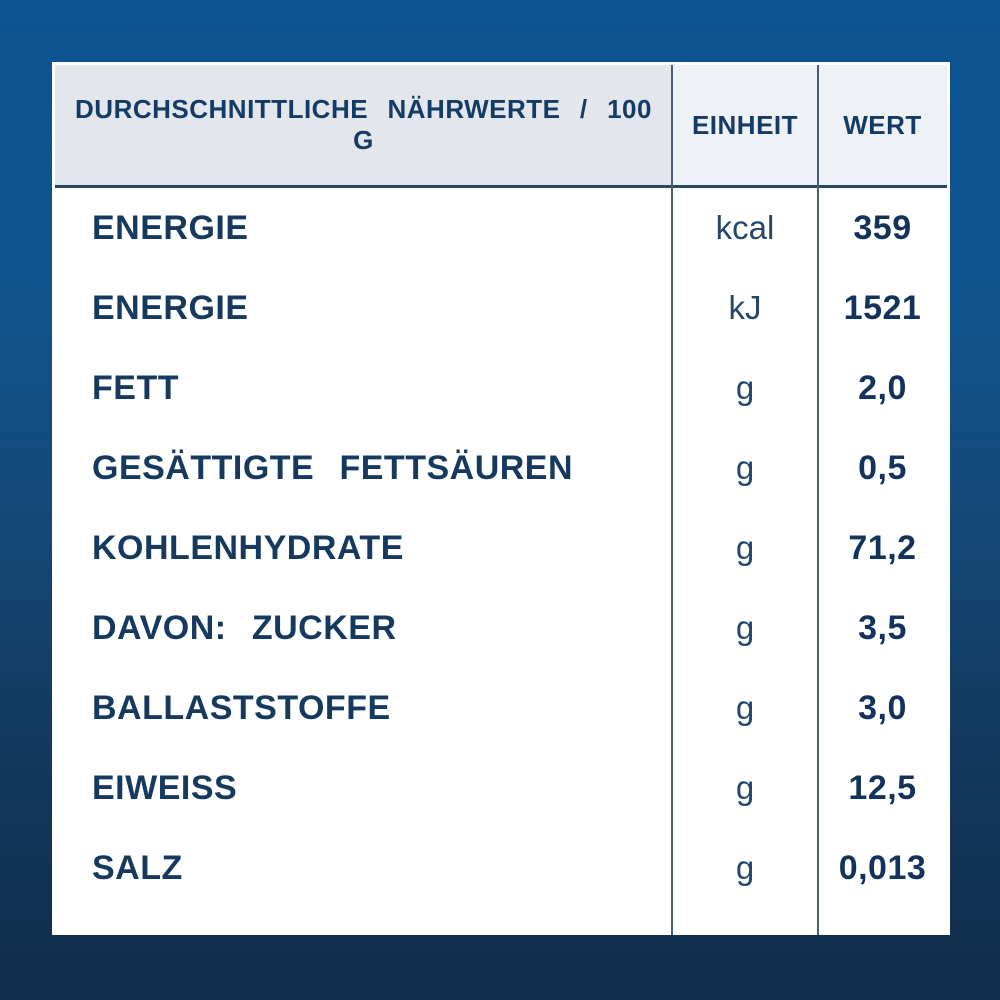 Image resolution: width=1000 pixels, height=1000 pixels. What do you see at coordinates (244, 627) in the screenshot?
I see `nutrient-label: DAVON: ZUCKER` at bounding box center [244, 627].